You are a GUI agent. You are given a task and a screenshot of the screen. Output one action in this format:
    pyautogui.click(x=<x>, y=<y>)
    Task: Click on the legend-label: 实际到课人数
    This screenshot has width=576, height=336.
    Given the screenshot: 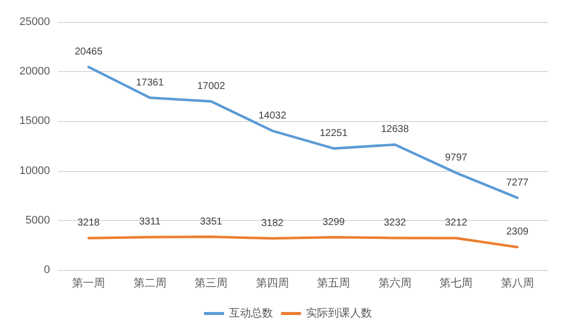 What is the action you would take?
    pyautogui.click(x=339, y=313)
    